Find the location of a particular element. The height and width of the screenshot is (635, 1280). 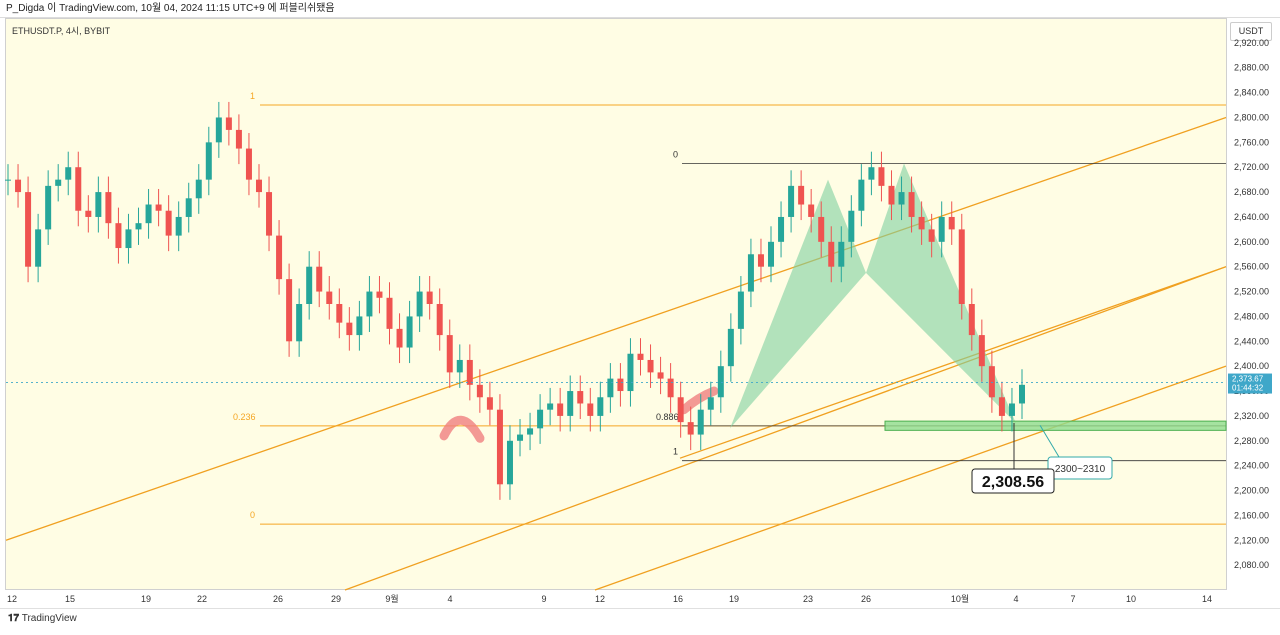

zone-callout-line is located at coordinates (1051, 443).